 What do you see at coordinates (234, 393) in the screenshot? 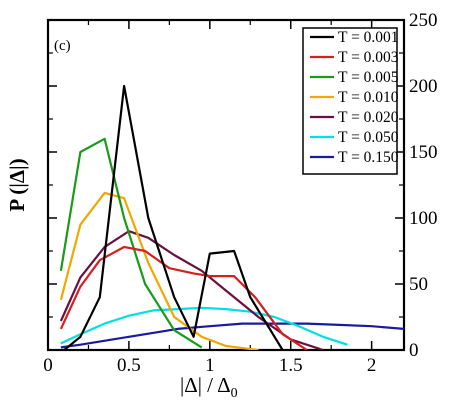
I see `x-axis-label-subscript: 0` at bounding box center [234, 393].